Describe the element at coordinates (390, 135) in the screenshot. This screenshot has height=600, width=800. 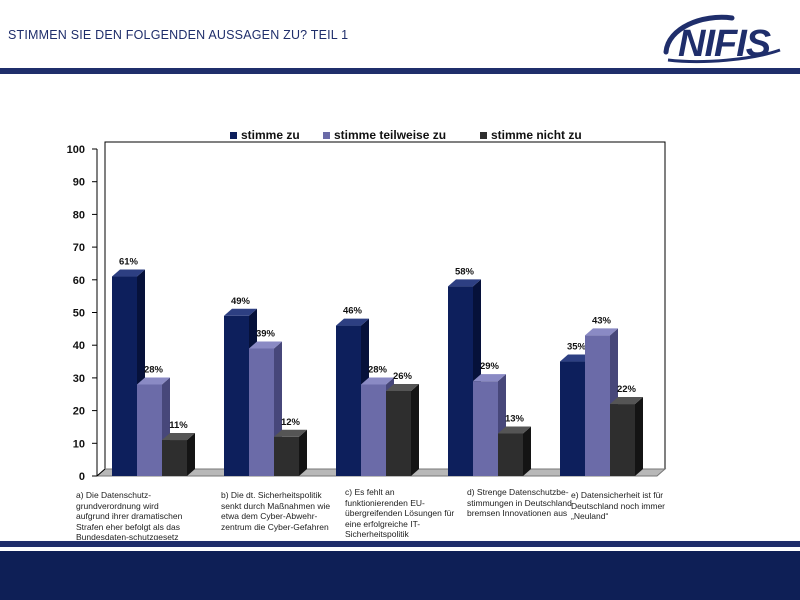
I see `legend-label: stimme teilweise zu` at that location.